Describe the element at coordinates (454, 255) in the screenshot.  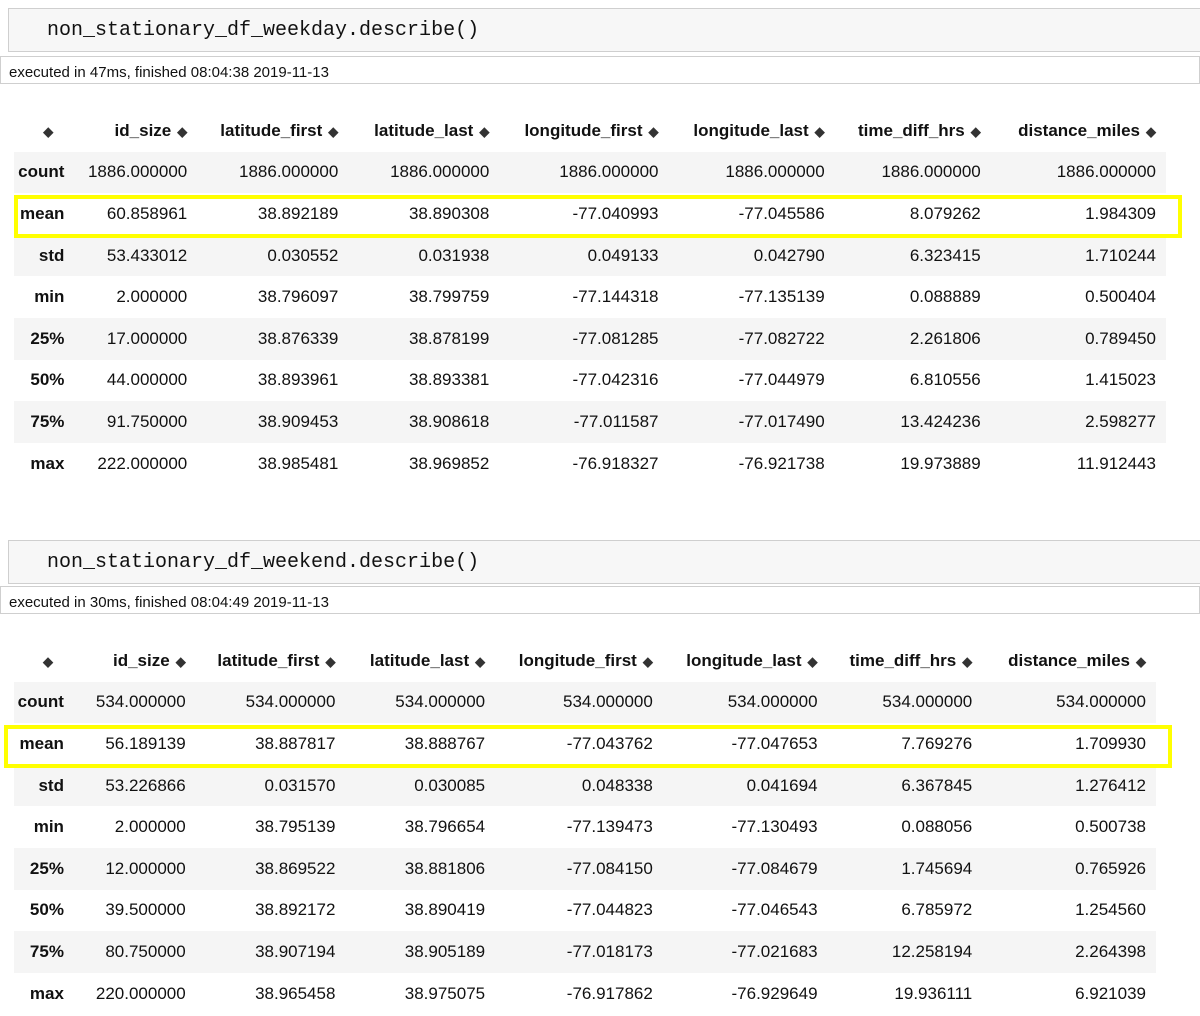
I see `table-cell: 0.031938` at that location.